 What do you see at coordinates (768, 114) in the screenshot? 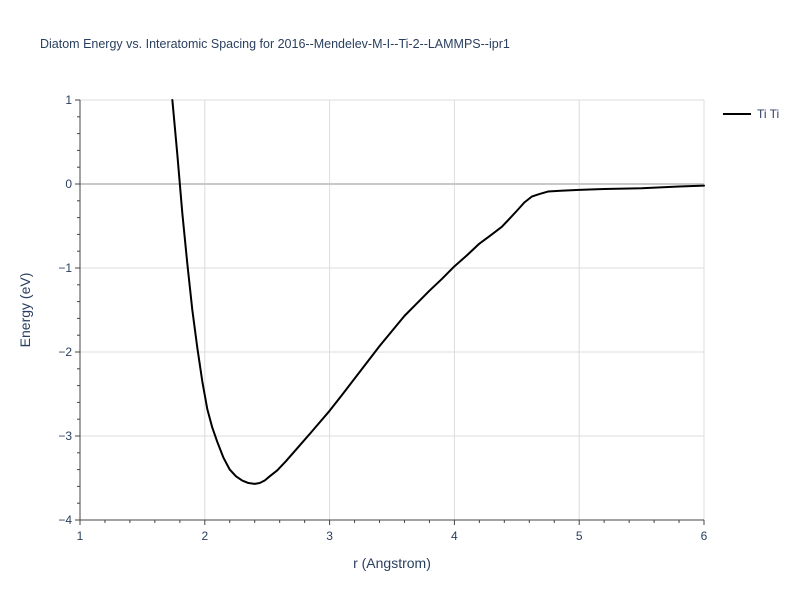
I see `legend-label-ti-ti: Ti Ti` at bounding box center [768, 114].